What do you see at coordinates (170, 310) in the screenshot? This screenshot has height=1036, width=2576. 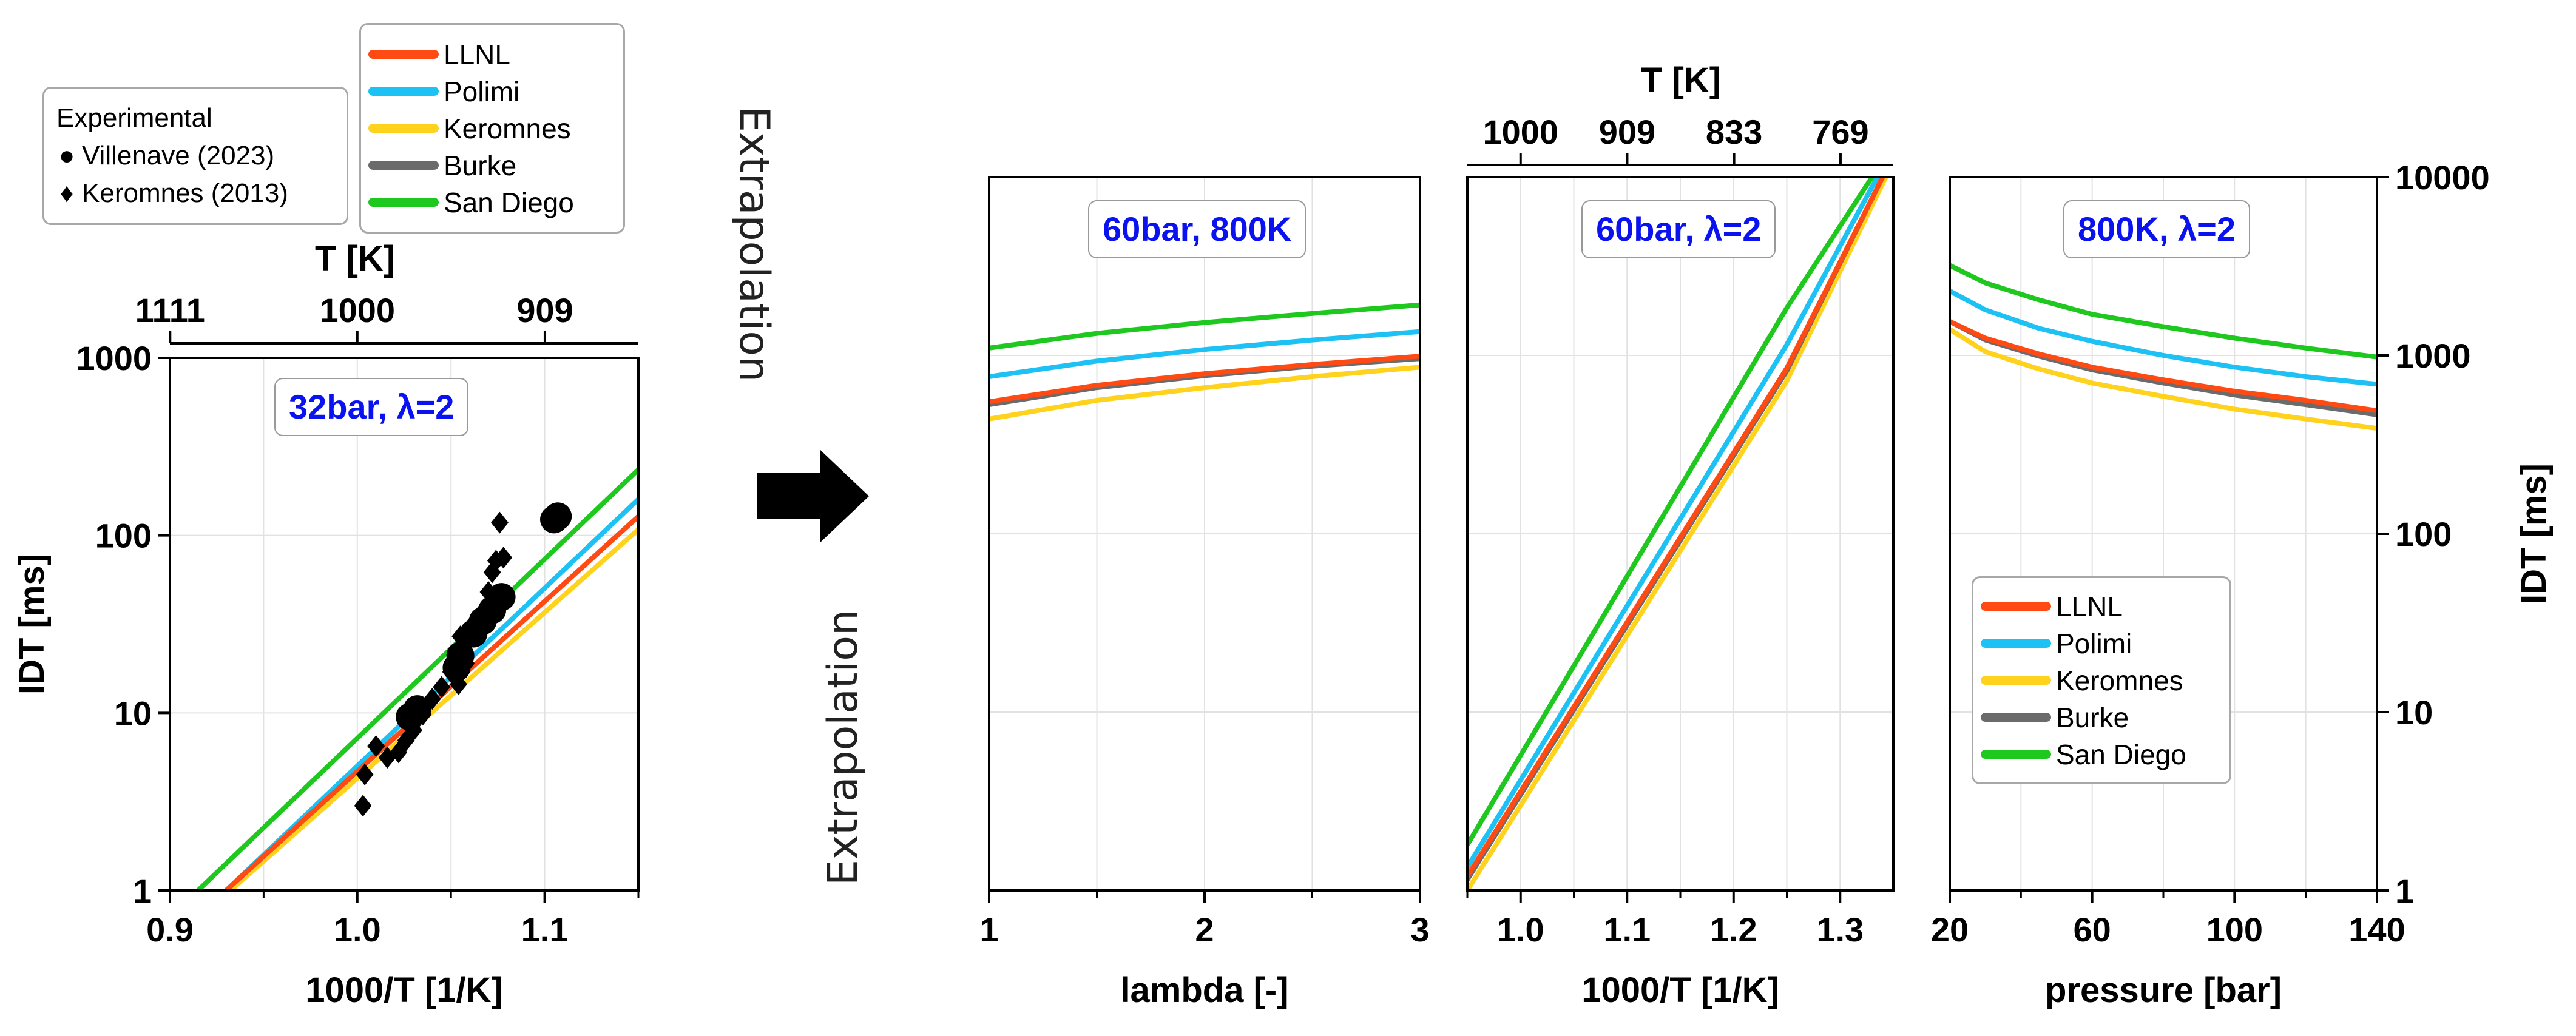 I see `top-tick-label: 1111` at bounding box center [170, 310].